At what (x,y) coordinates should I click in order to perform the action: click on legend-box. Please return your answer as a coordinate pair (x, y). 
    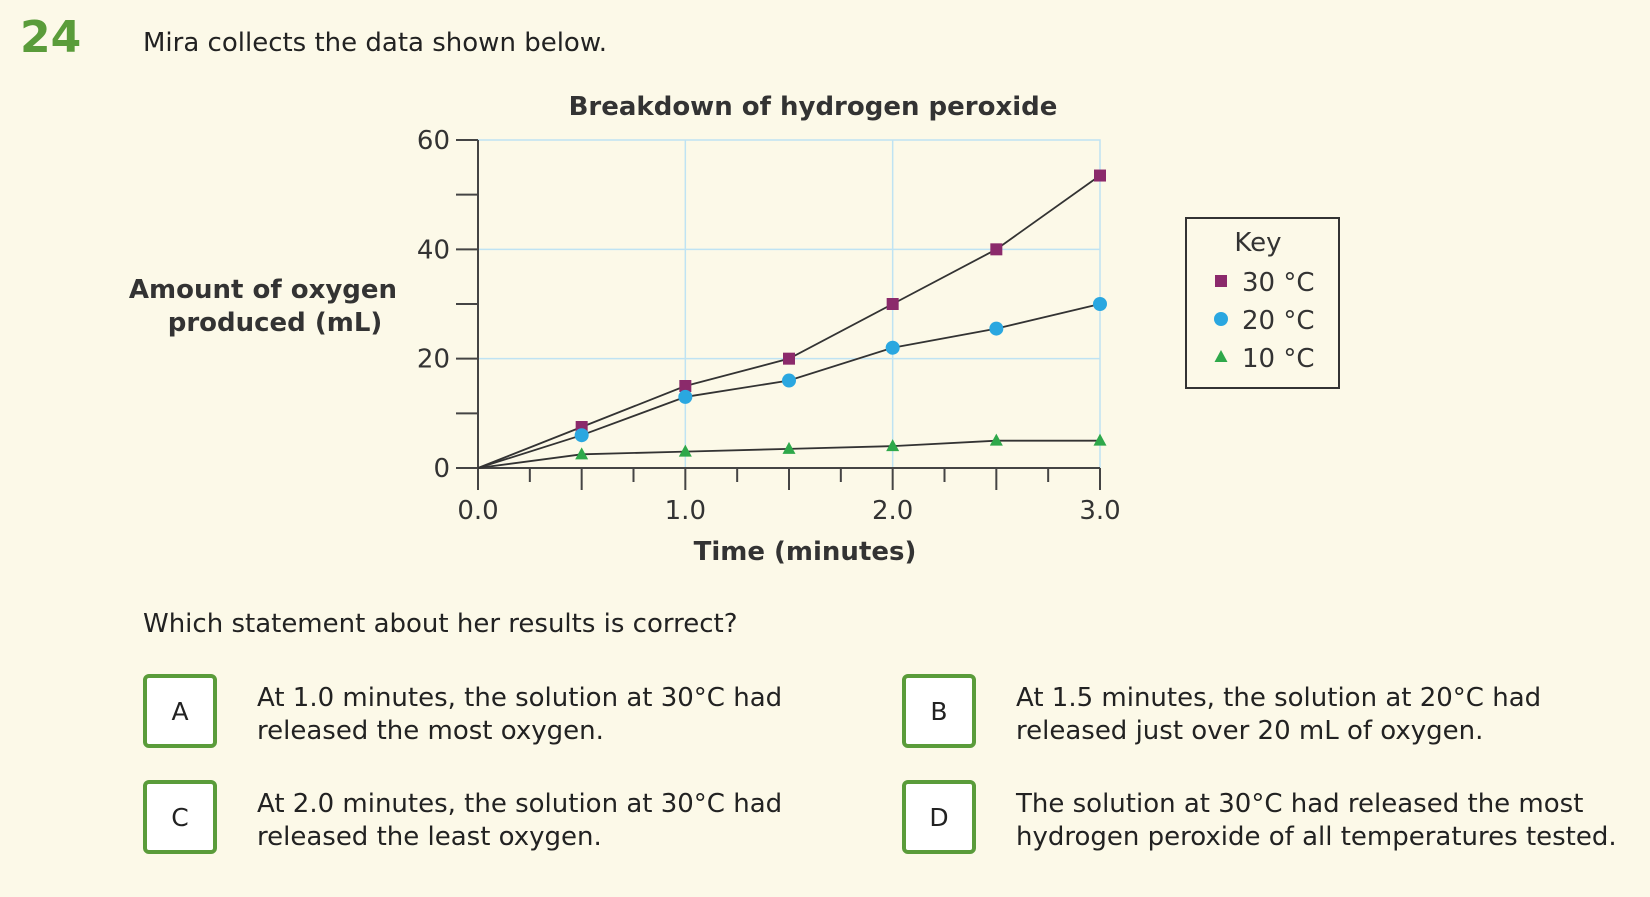
    Looking at the image, I should click on (1262, 303).